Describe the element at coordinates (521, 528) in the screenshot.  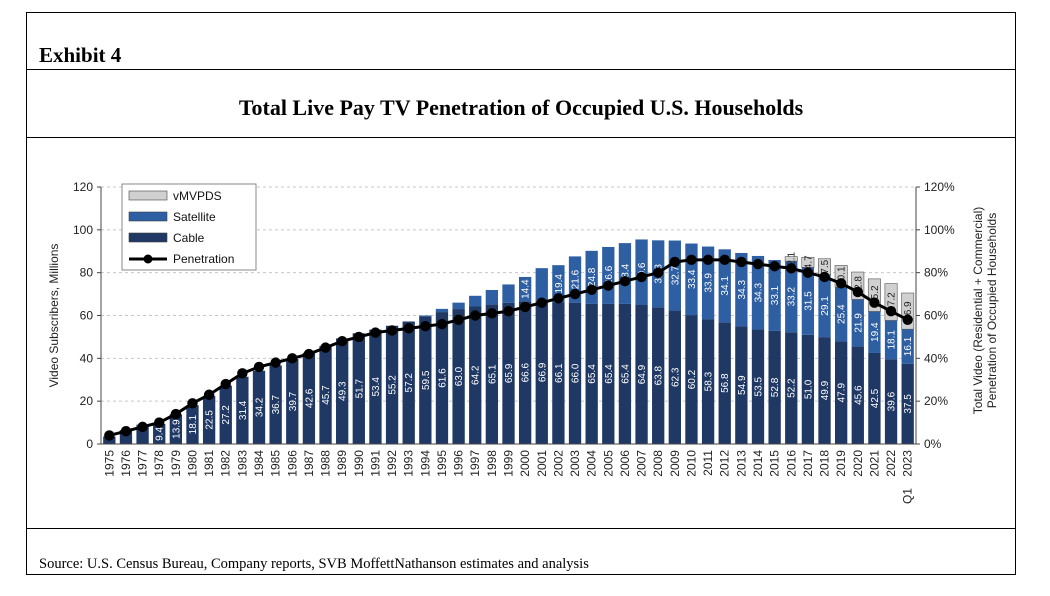
I see `divider-bottom` at that location.